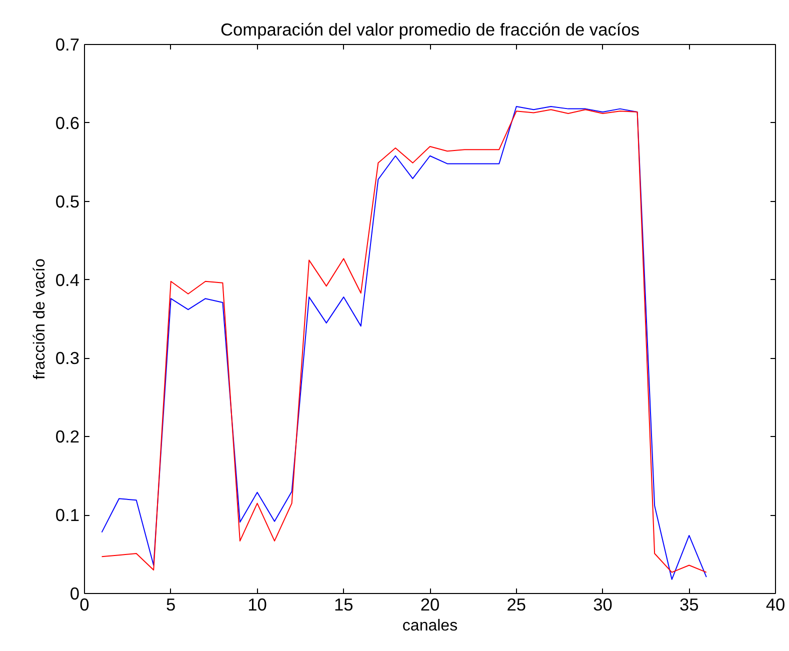  What do you see at coordinates (171, 604) in the screenshot?
I see `x-tick-label: 5` at bounding box center [171, 604].